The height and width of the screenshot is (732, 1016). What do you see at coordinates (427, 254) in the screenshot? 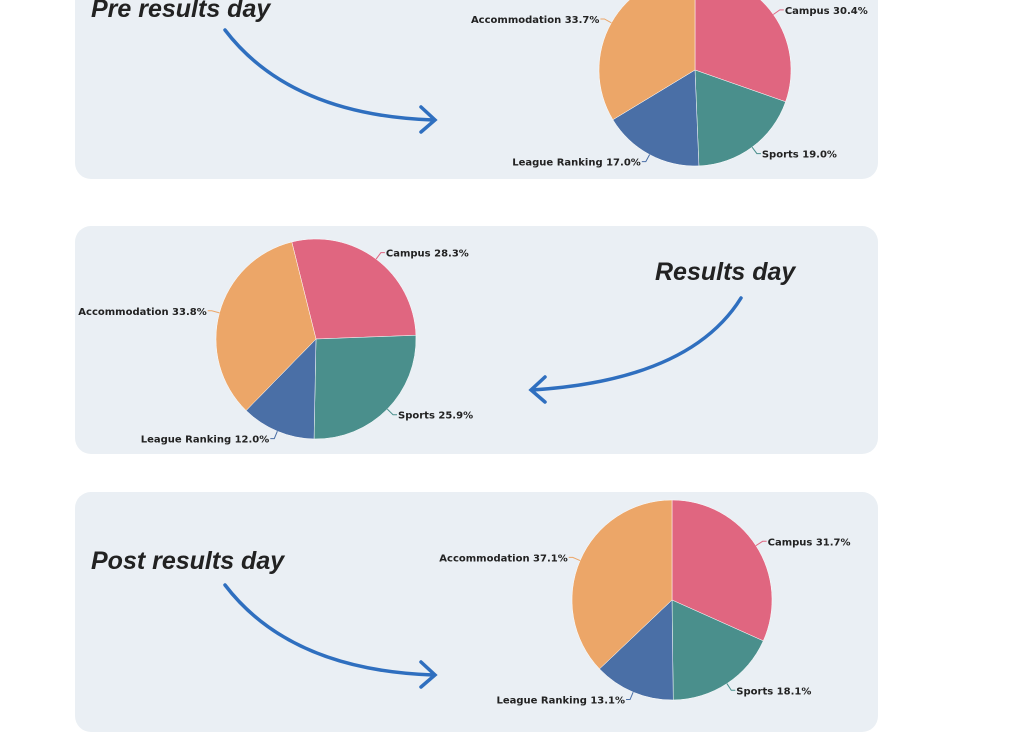
I see `slice-label: Campus 28.3%` at bounding box center [427, 254].